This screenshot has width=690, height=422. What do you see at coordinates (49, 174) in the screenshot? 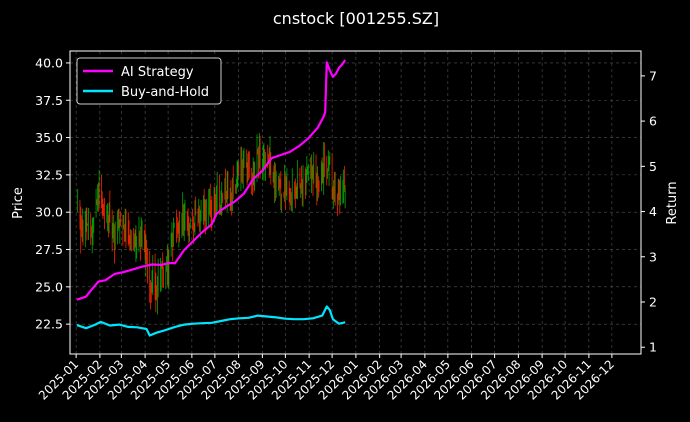
I see `y-tick-label-left: 32.5` at bounding box center [49, 174].